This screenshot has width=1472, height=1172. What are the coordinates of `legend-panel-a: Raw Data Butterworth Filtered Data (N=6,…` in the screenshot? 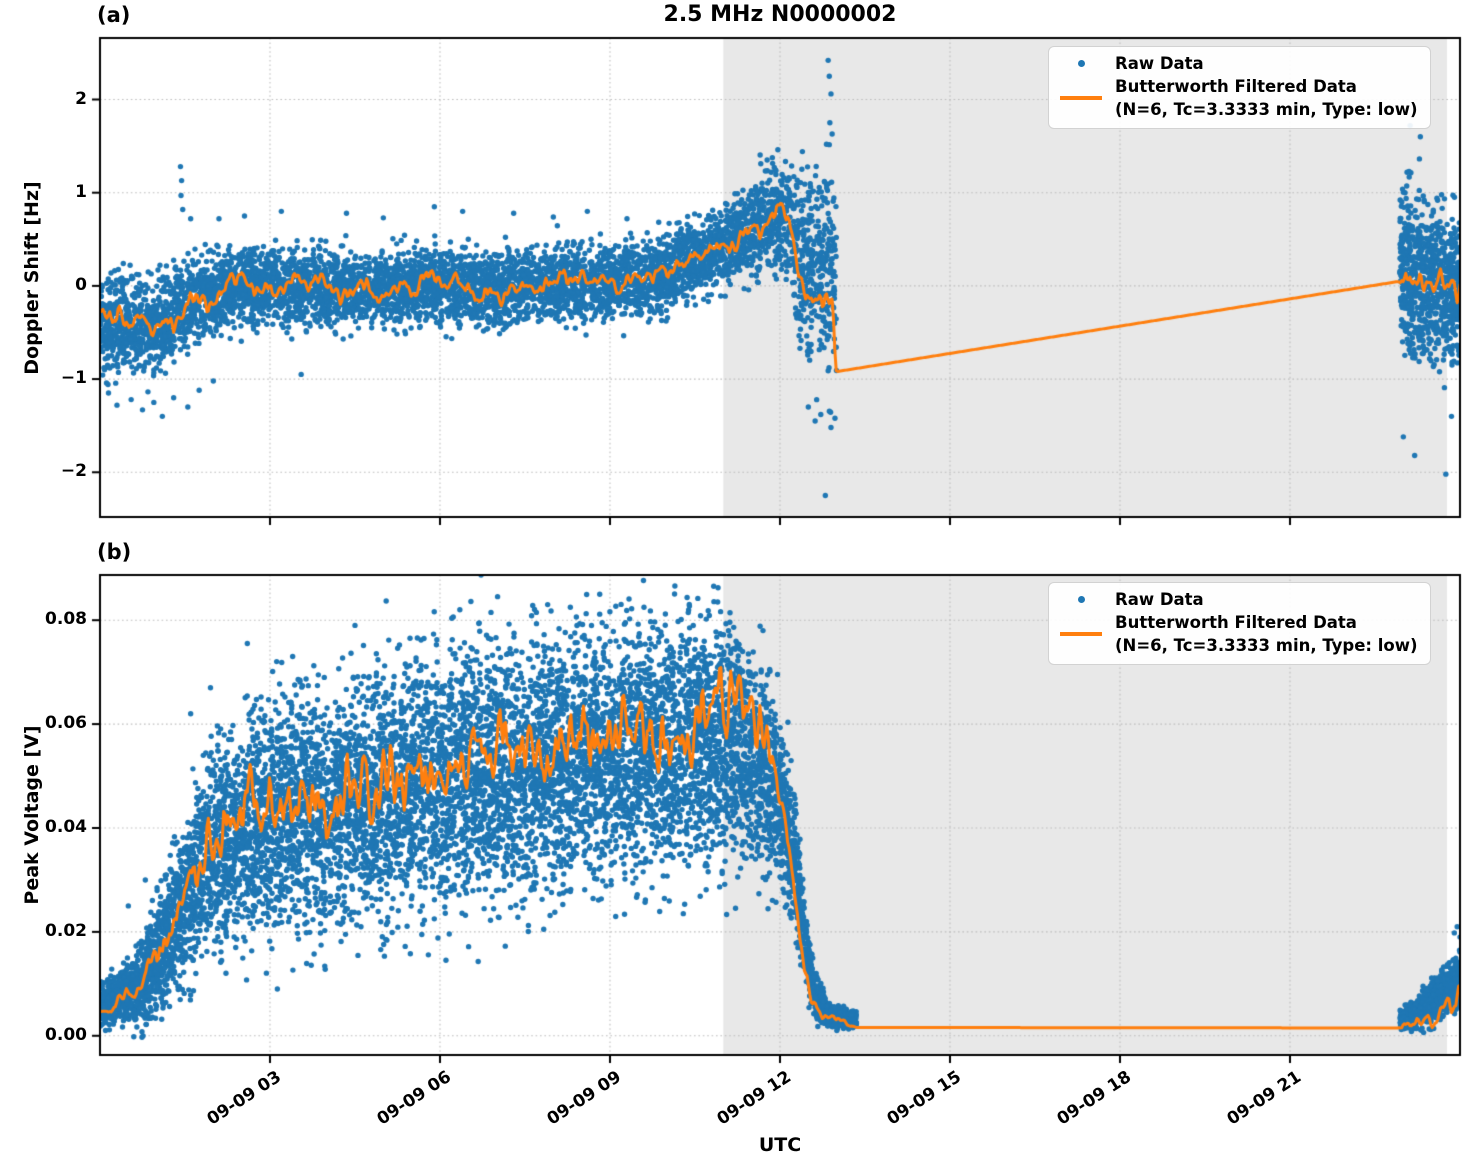 It's located at (1239, 88).